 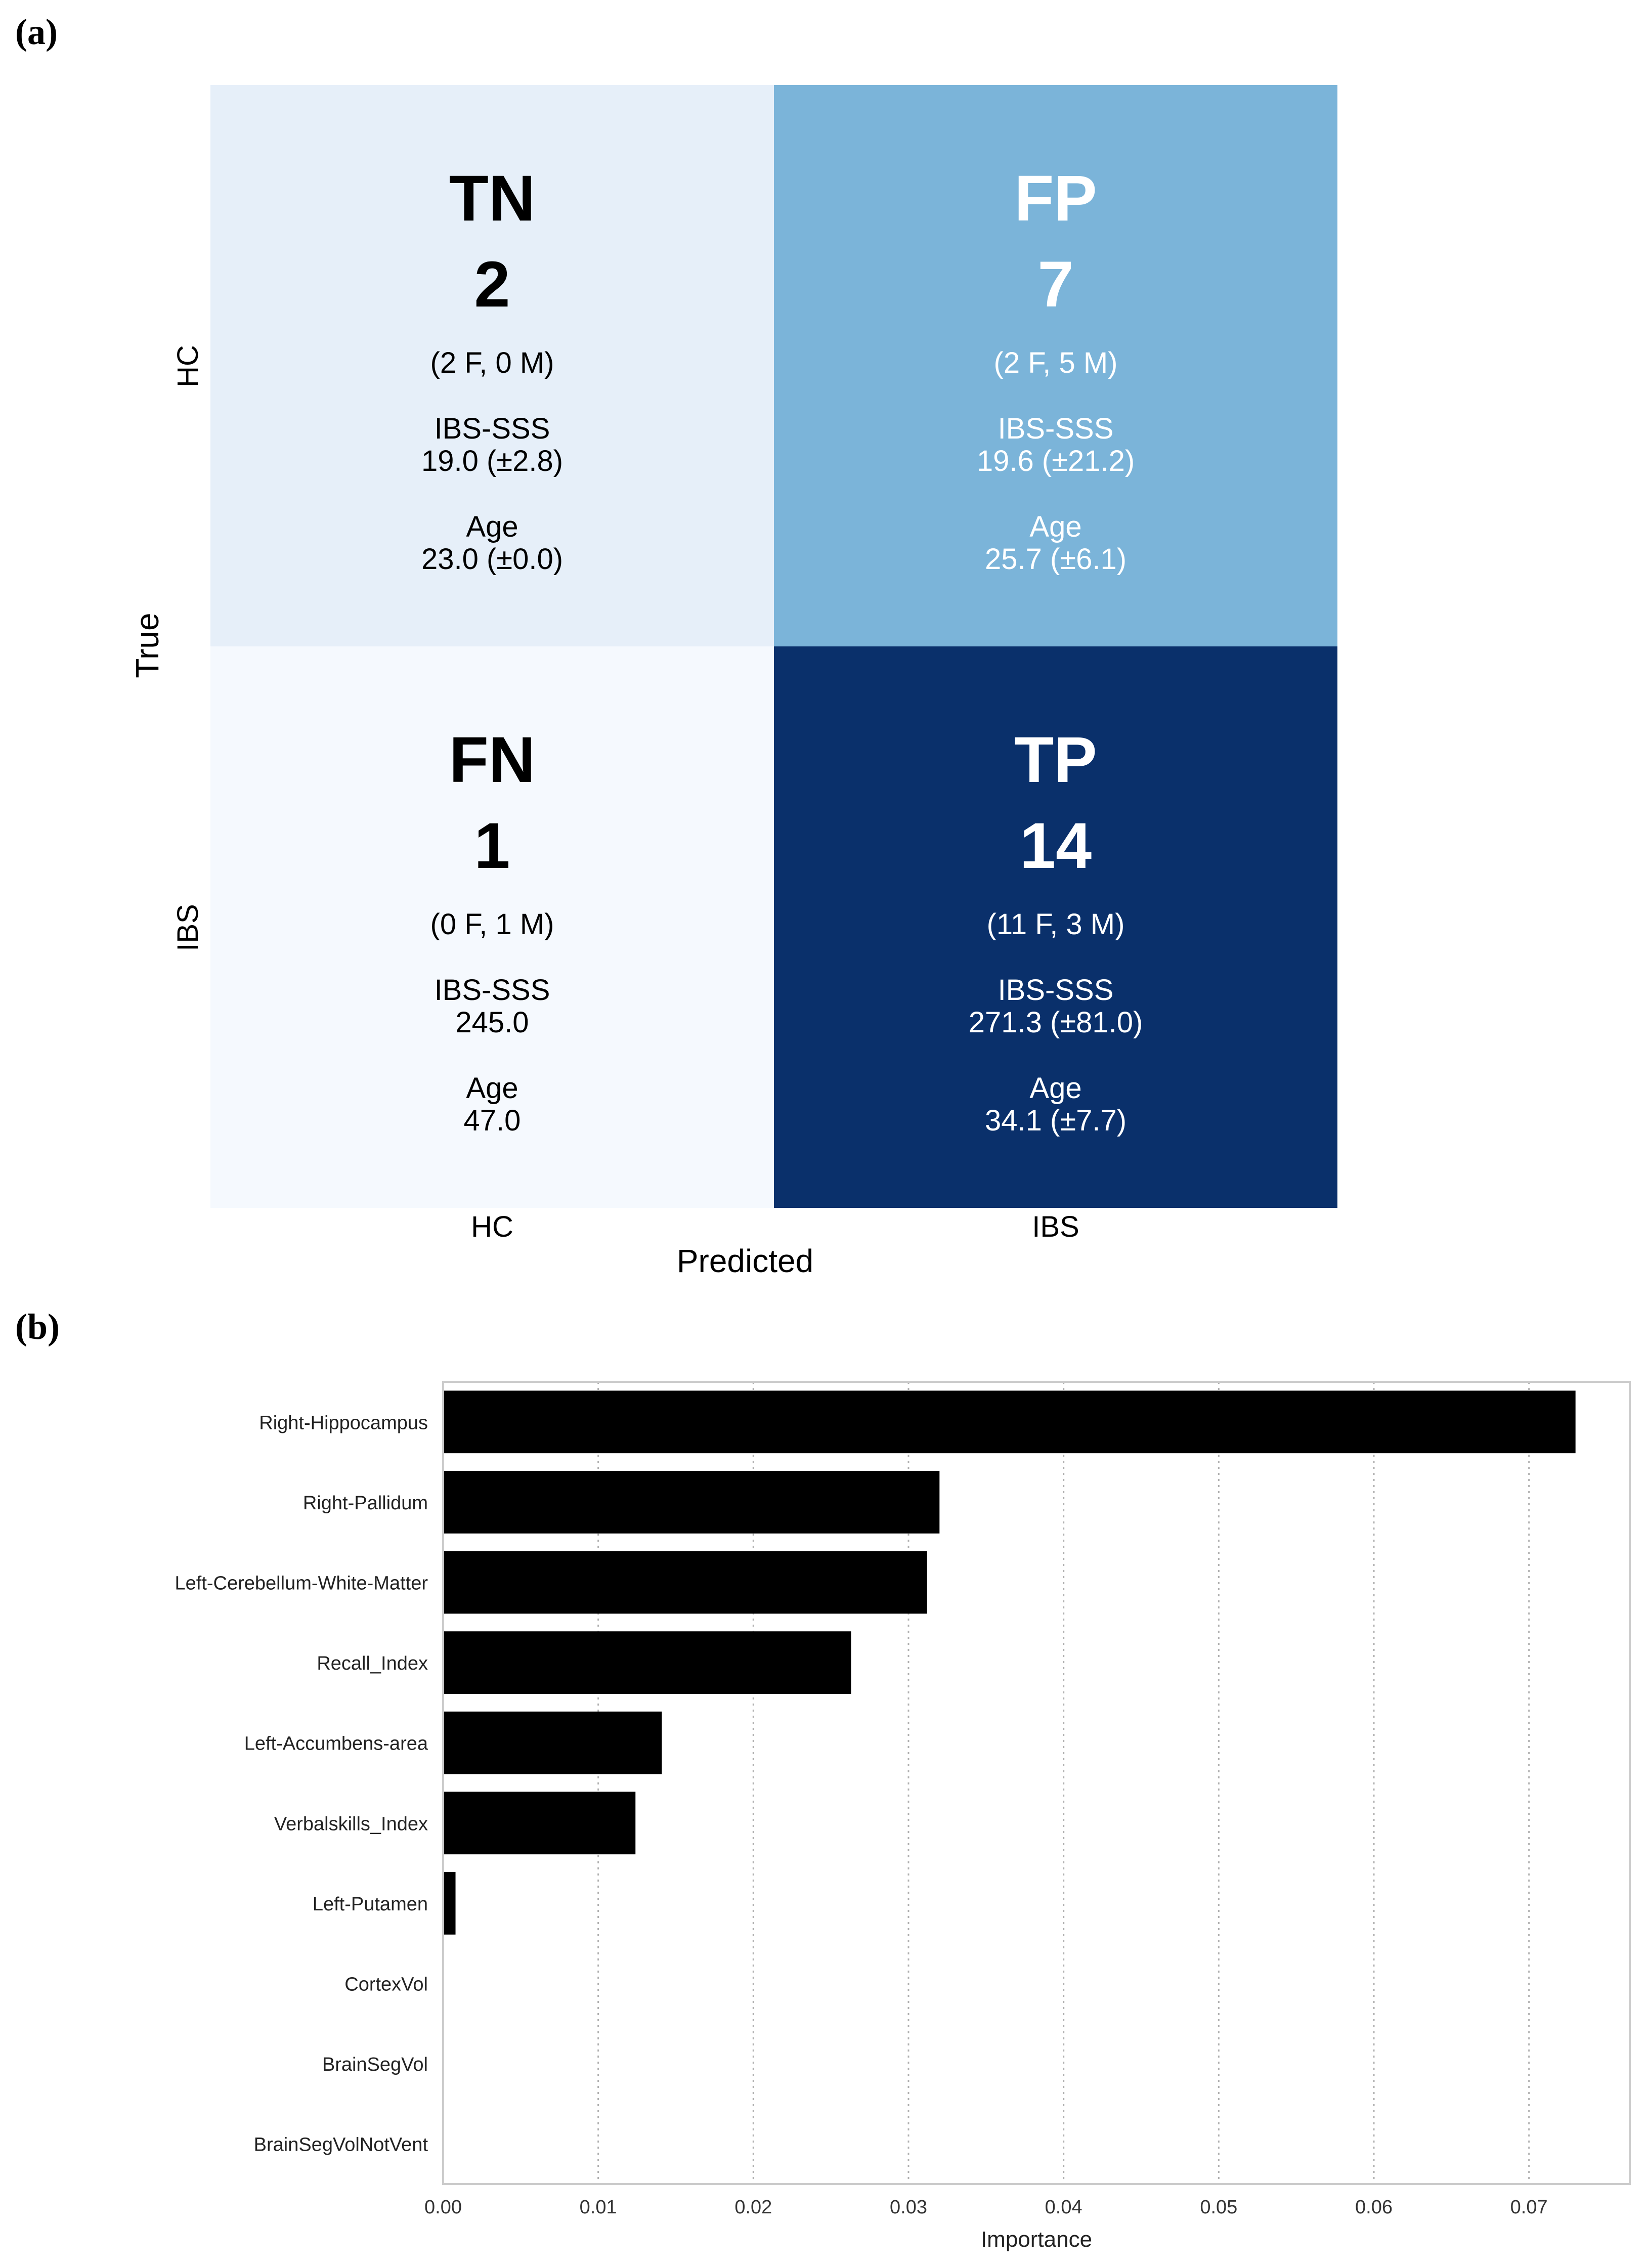 I want to click on y-tick-label: Left-Cerebellum-White-Matter, so click(x=301, y=1583).